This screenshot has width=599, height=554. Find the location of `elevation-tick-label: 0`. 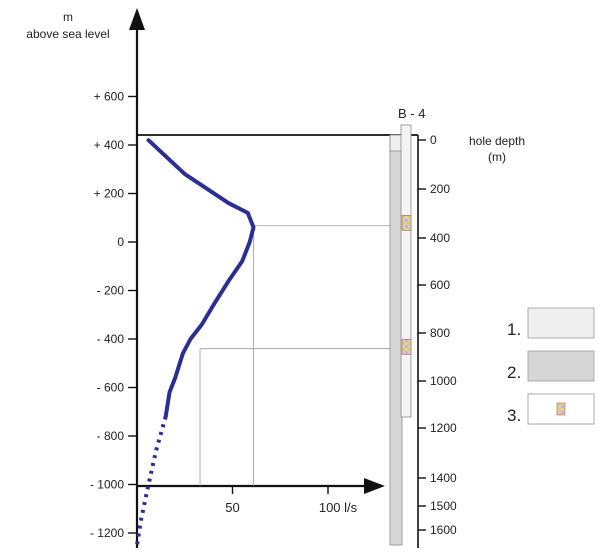

elevation-tick-label: 0 is located at coordinates (120, 242).